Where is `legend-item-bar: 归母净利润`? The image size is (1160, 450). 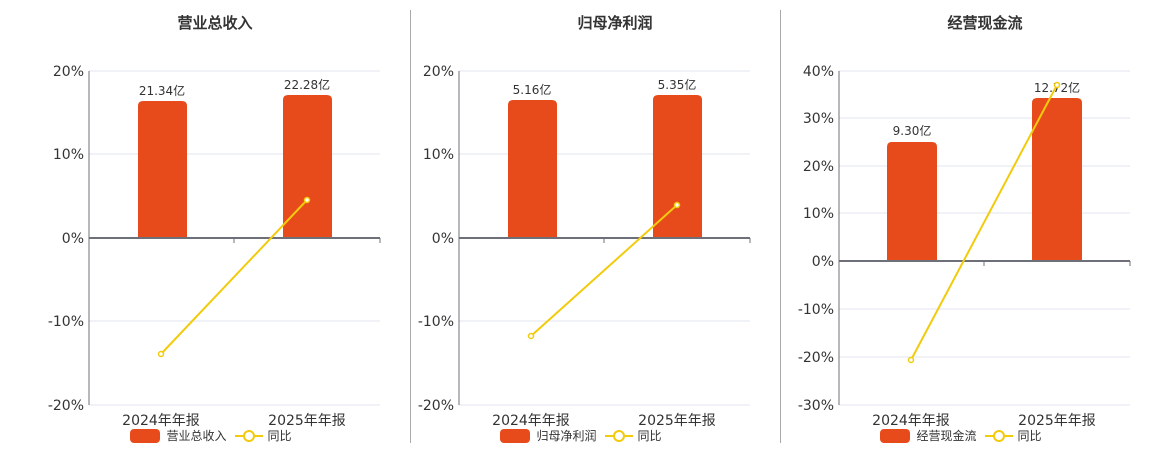 legend-item-bar: 归母净利润 is located at coordinates (548, 435).